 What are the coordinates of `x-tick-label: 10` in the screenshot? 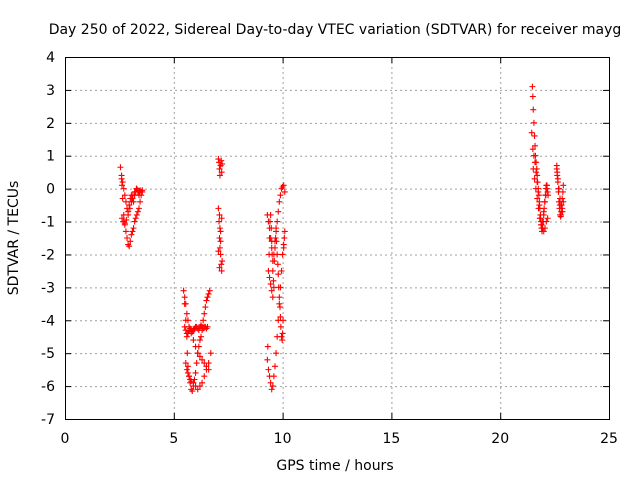 It's located at (283, 439).